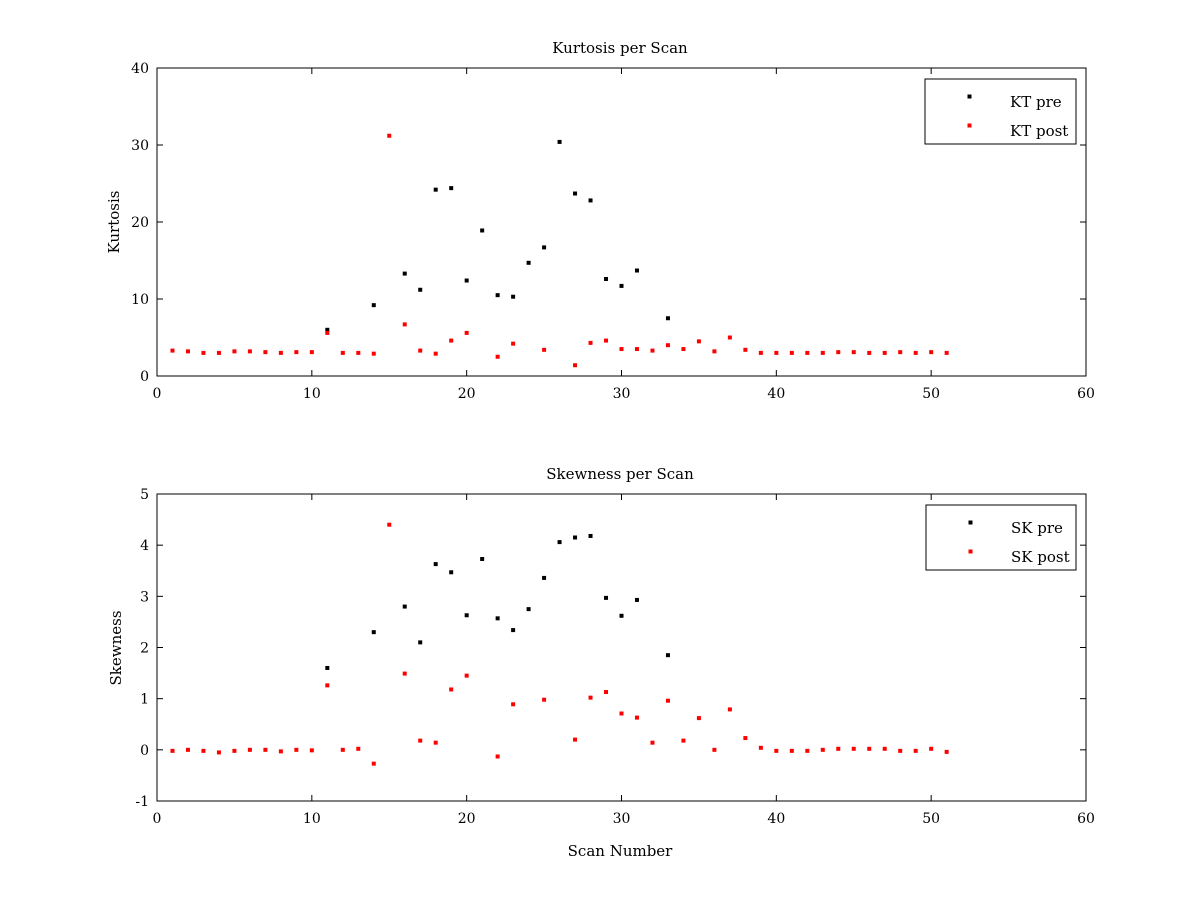 The height and width of the screenshot is (900, 1200). Describe the element at coordinates (144, 700) in the screenshot. I see `skewness-y-tick-label: 1` at that location.